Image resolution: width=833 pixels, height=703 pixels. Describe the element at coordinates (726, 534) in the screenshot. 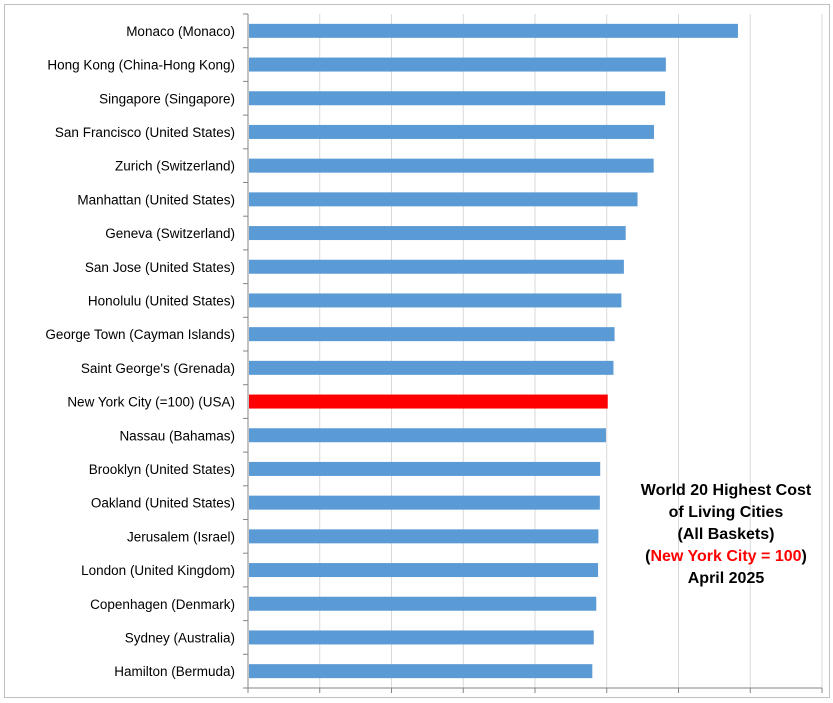

I see `title-line-3: (All Baskets)` at that location.